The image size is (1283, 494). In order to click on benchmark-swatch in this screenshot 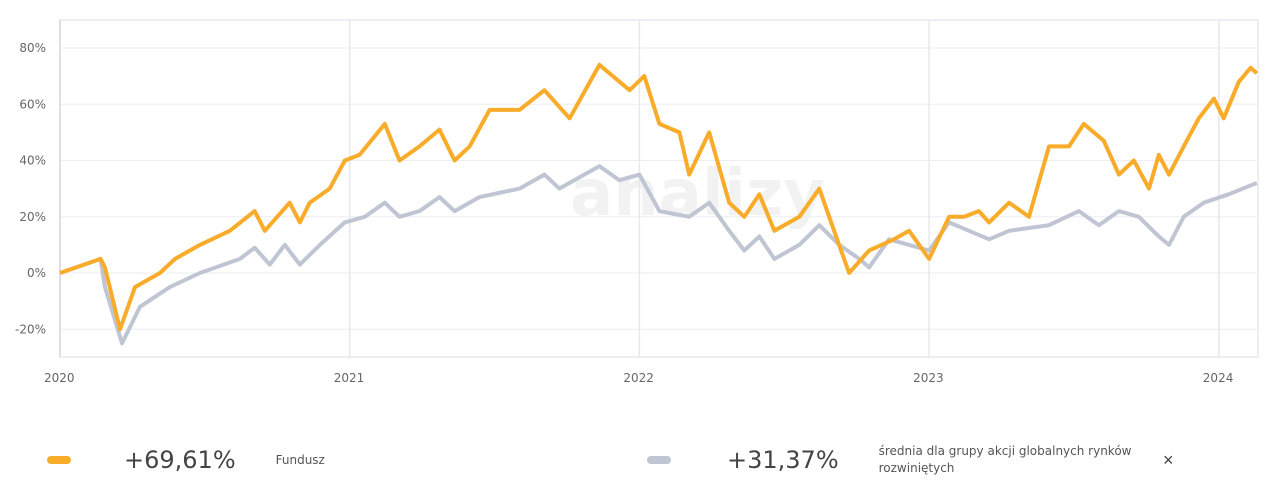, I will do `click(659, 460)`.